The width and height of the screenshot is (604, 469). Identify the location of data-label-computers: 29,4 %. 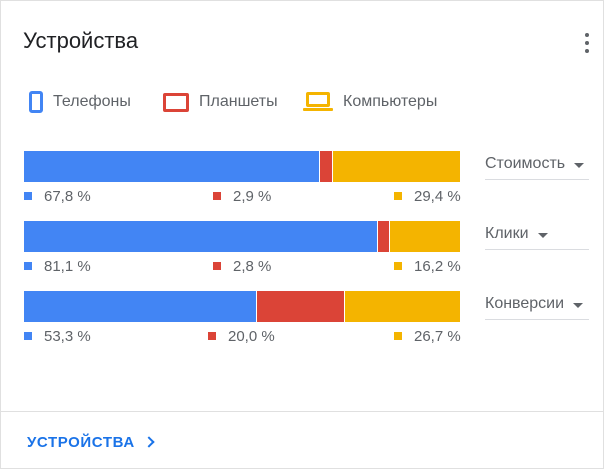
(427, 196).